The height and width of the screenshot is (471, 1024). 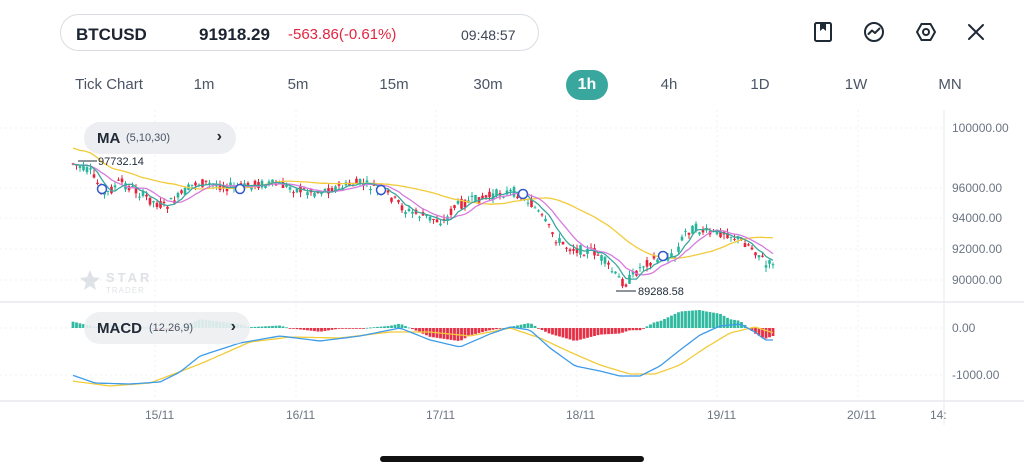 I want to click on price-tick: 100000.00, so click(x=980, y=128).